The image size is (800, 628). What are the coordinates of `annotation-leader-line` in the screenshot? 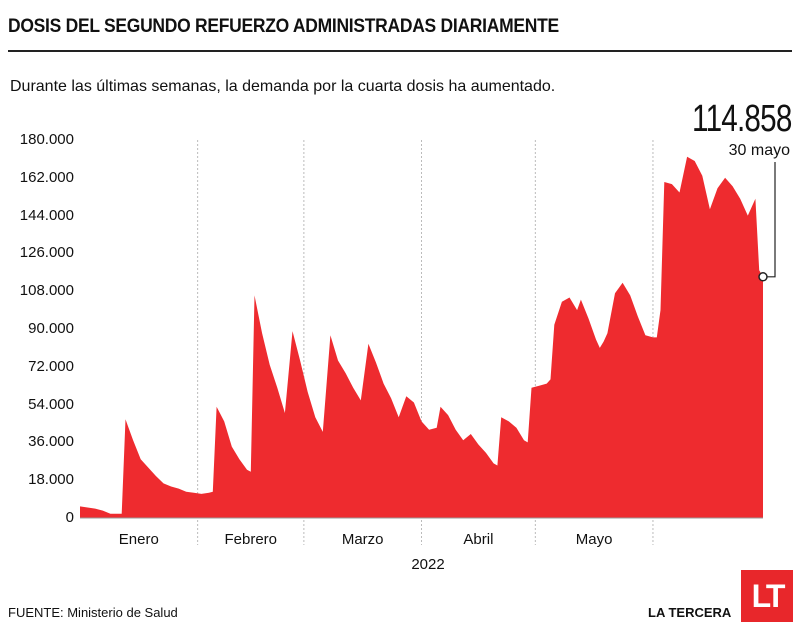 It's located at (770, 220).